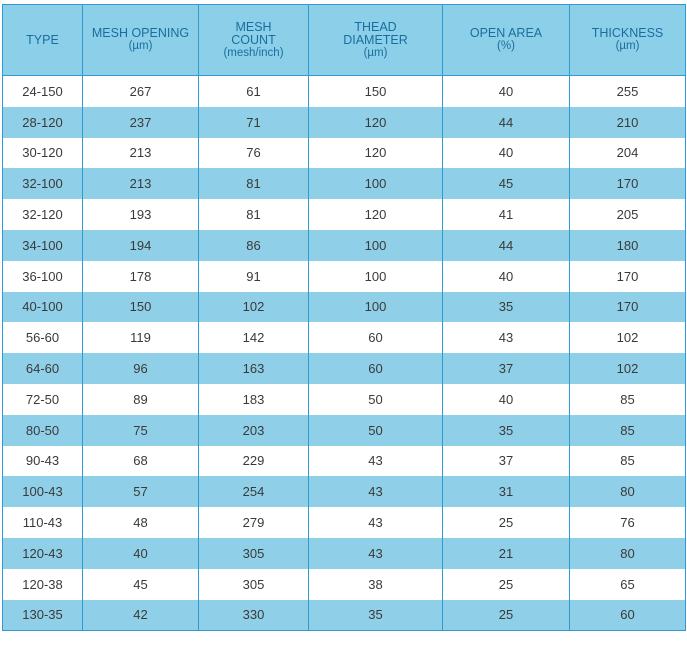 The image size is (687, 654). I want to click on mesh-count-cell: 76, so click(253, 153).